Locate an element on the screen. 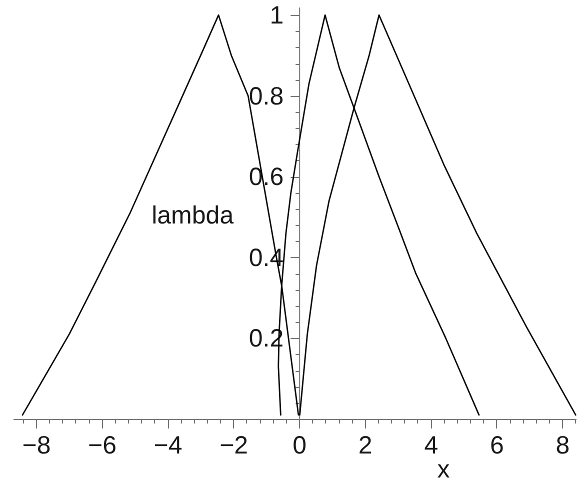 The width and height of the screenshot is (577, 482). x-tick-label: 8 is located at coordinates (563, 446).